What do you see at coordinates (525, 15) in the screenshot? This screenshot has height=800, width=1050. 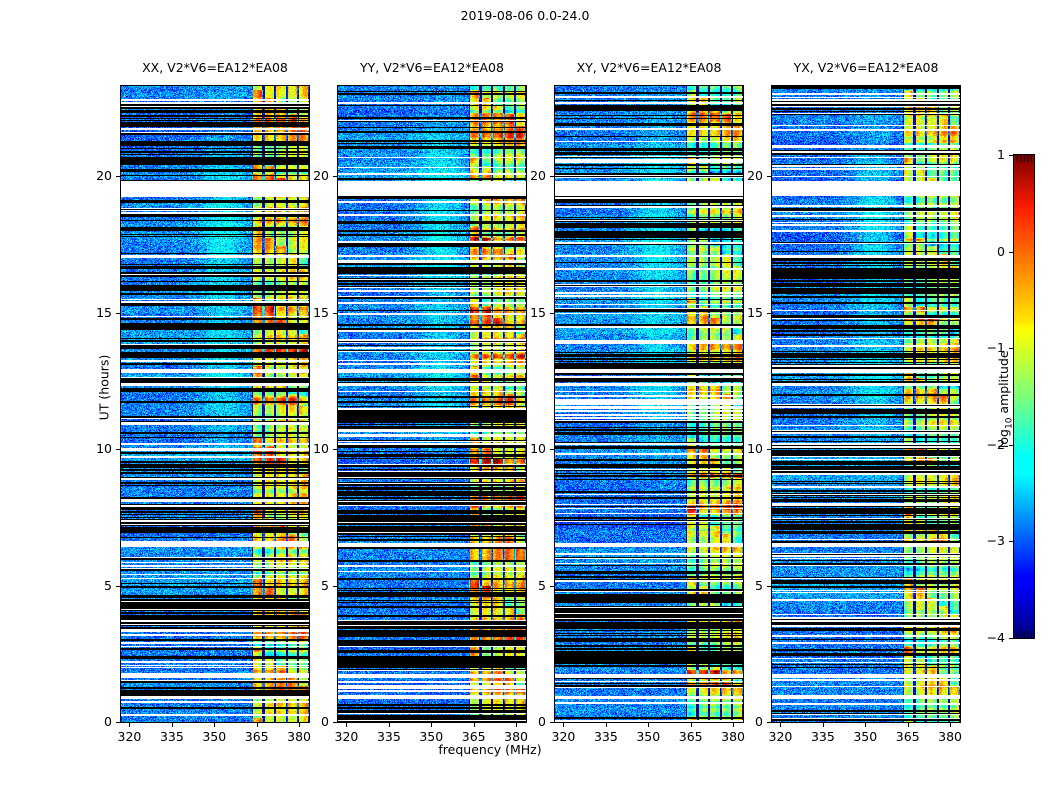 I see `figure-suptitle: 2019-08-06 0.0-24.0` at bounding box center [525, 15].